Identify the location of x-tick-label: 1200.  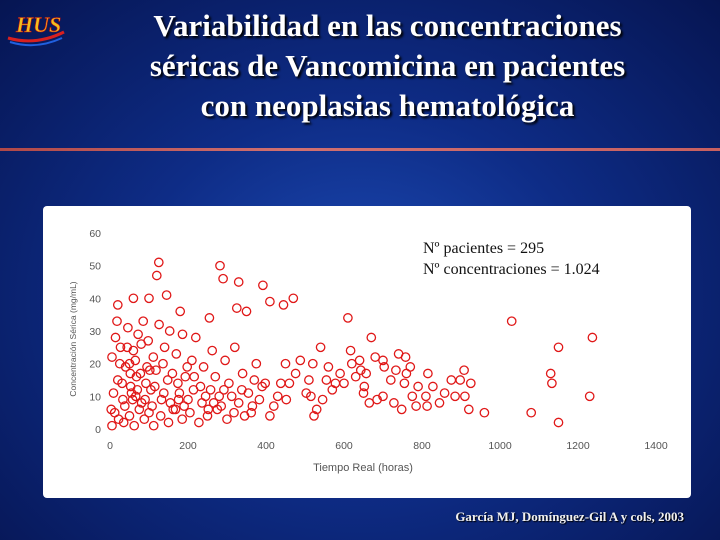
(578, 446).